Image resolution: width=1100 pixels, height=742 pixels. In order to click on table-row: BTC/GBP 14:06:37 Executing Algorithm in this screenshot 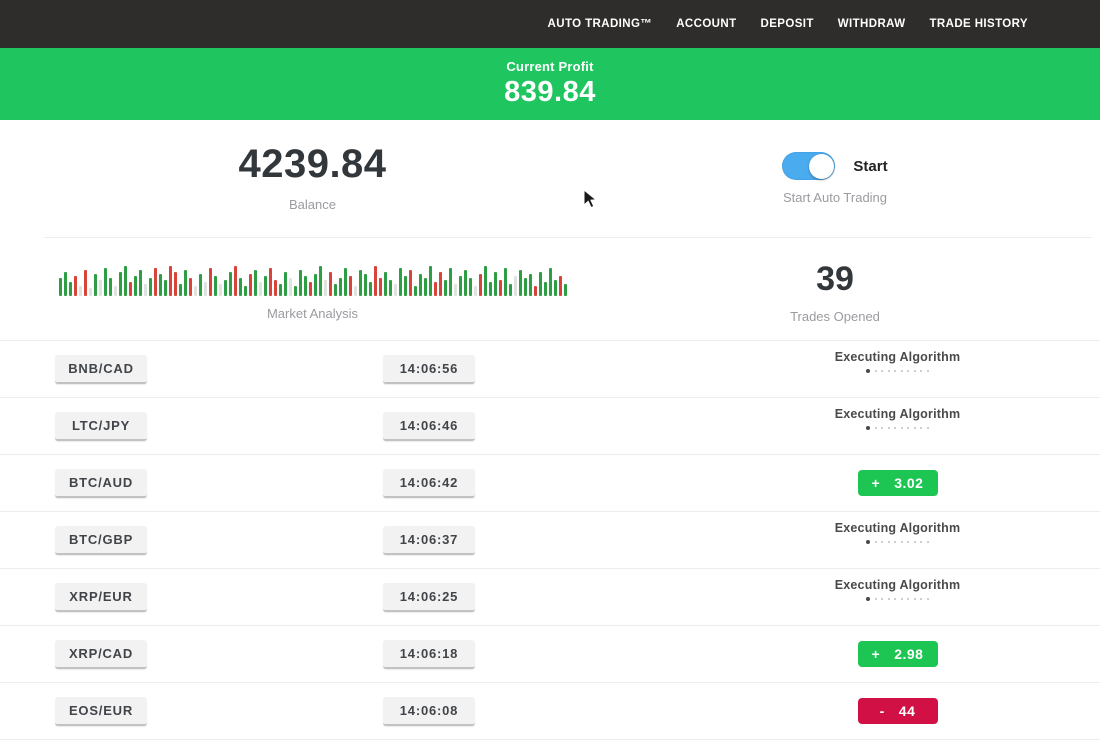, I will do `click(550, 540)`.